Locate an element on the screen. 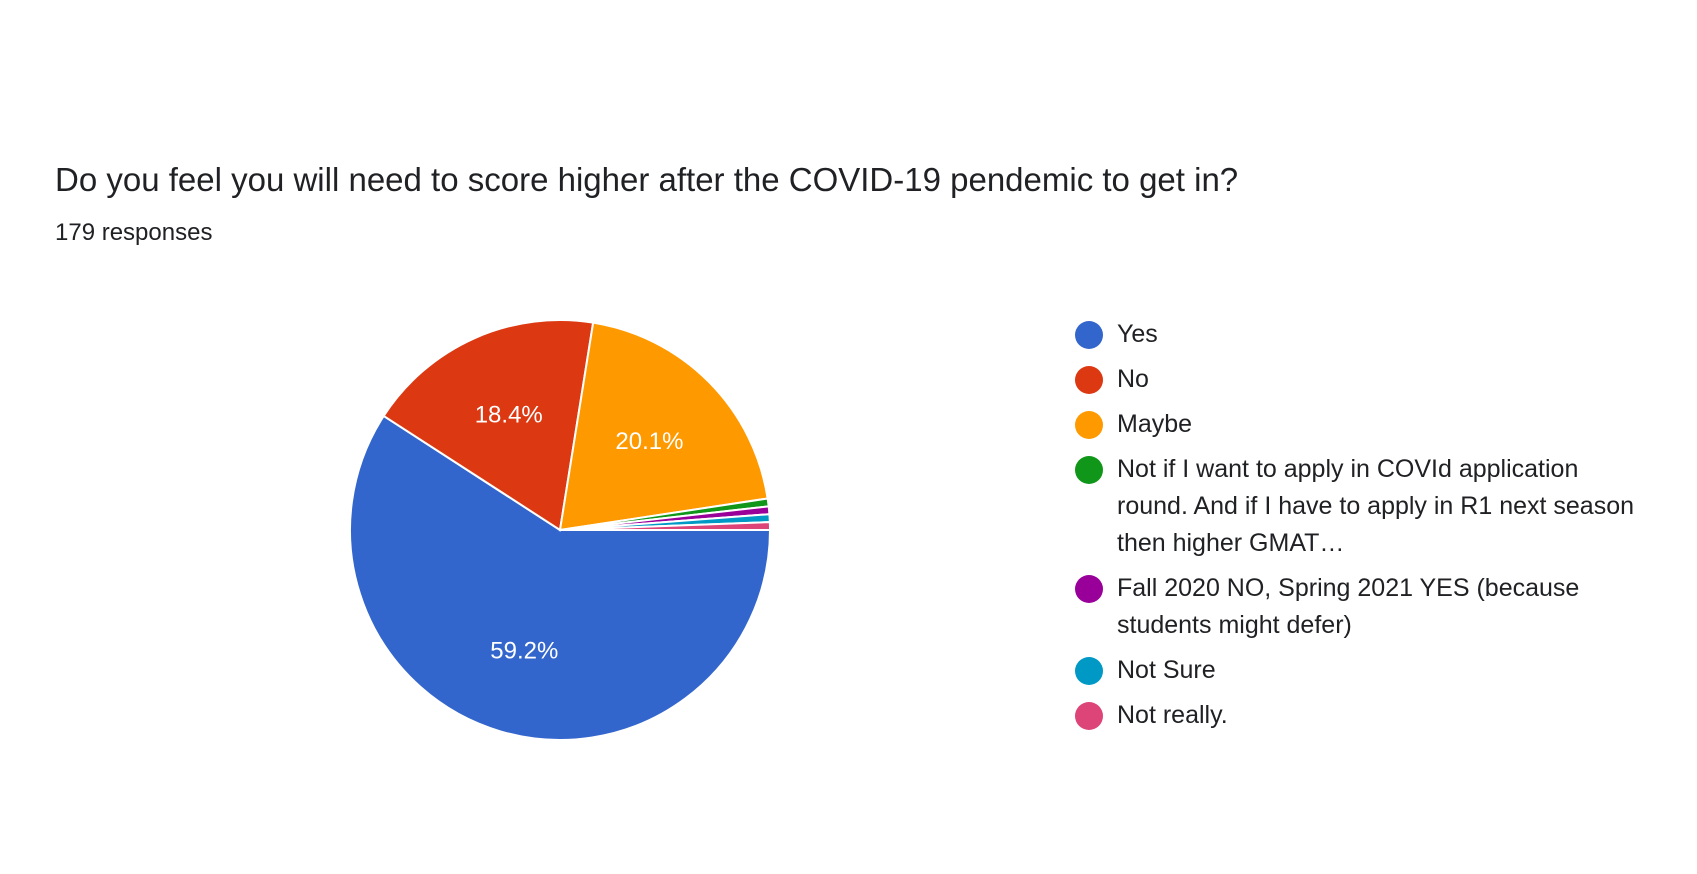 This screenshot has height=874, width=1697. response-count: 179 responses is located at coordinates (134, 232).